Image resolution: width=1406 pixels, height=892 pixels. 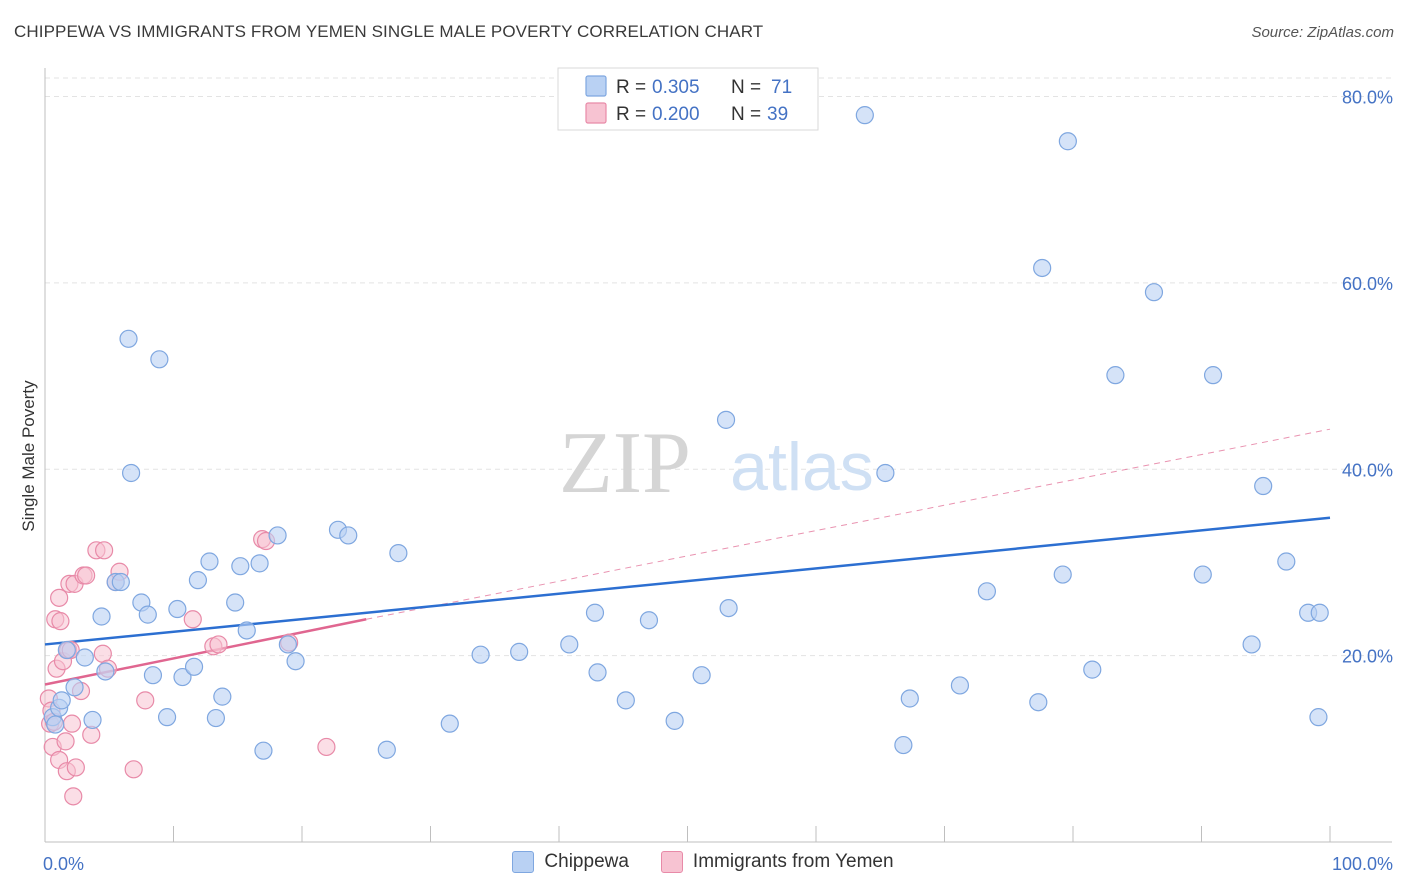 What do you see at coordinates (1367, 98) in the screenshot?
I see `y-tick-label: 80.0%` at bounding box center [1367, 98].